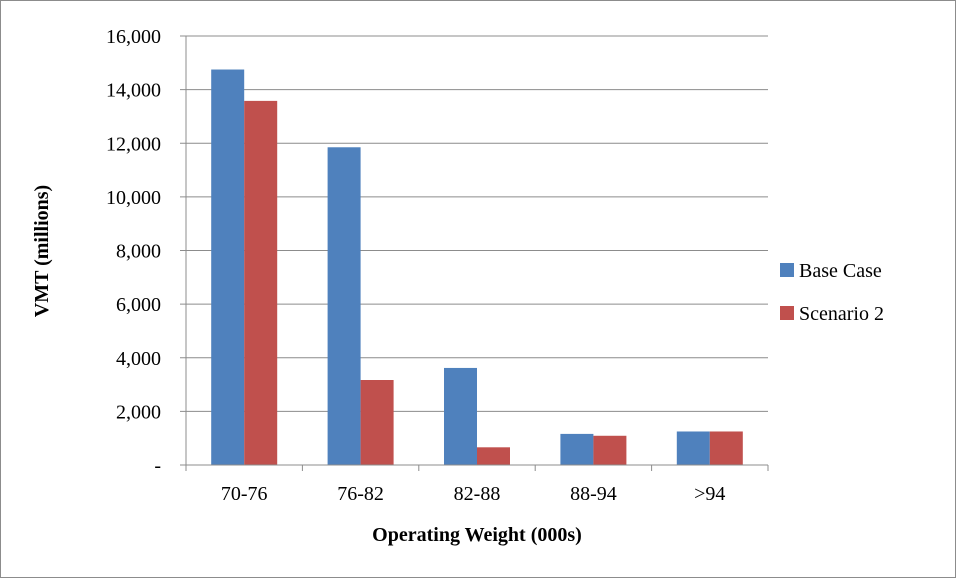 This screenshot has height=582, width=956. Describe the element at coordinates (42, 251) in the screenshot. I see `y-axis-title: VMT (millions)` at that location.